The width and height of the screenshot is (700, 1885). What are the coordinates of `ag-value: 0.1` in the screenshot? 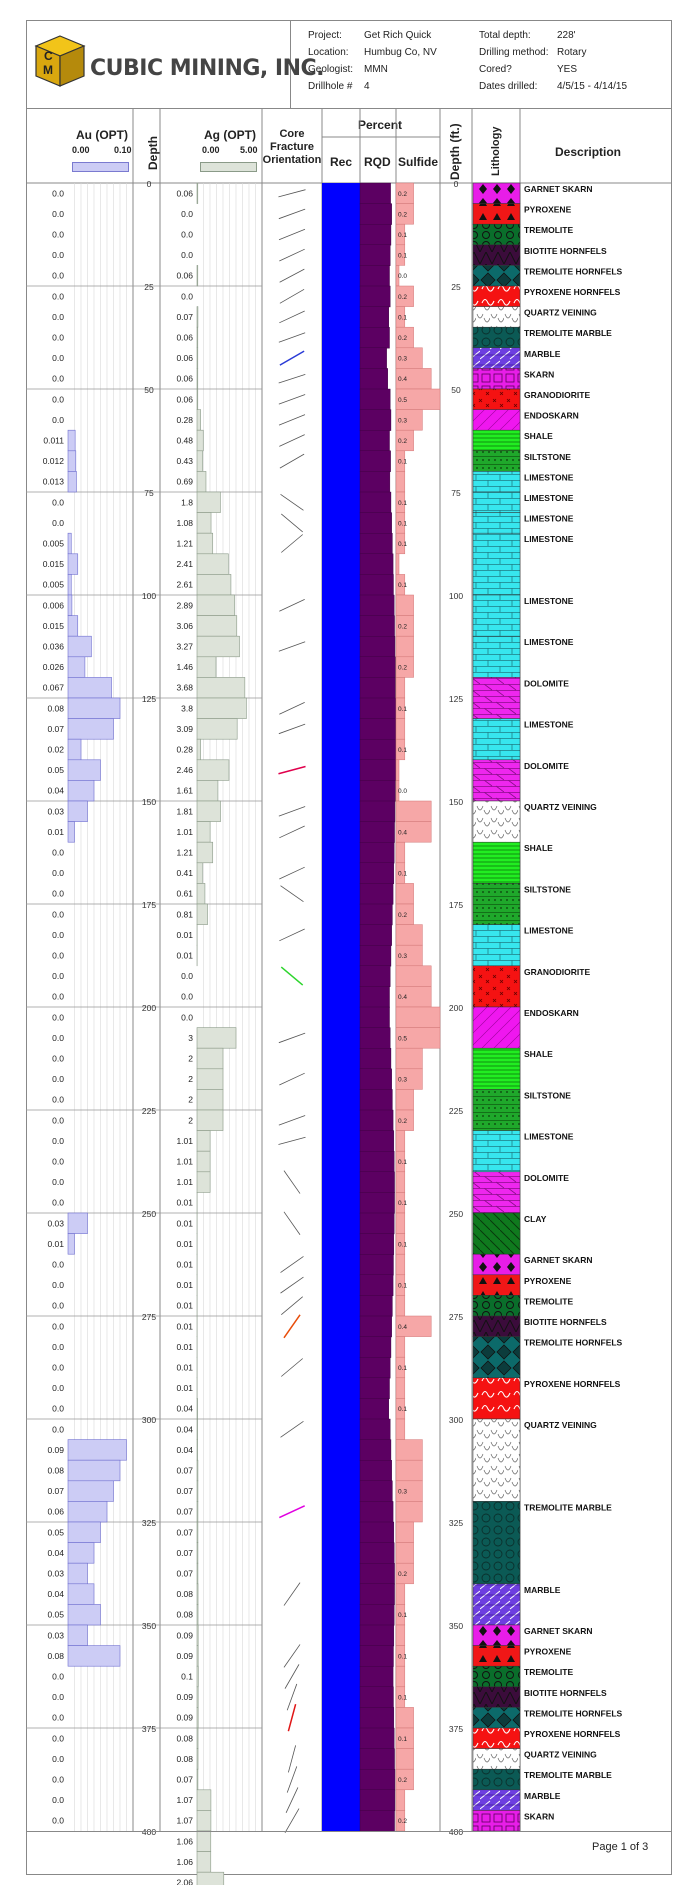 It's located at (187, 1677).